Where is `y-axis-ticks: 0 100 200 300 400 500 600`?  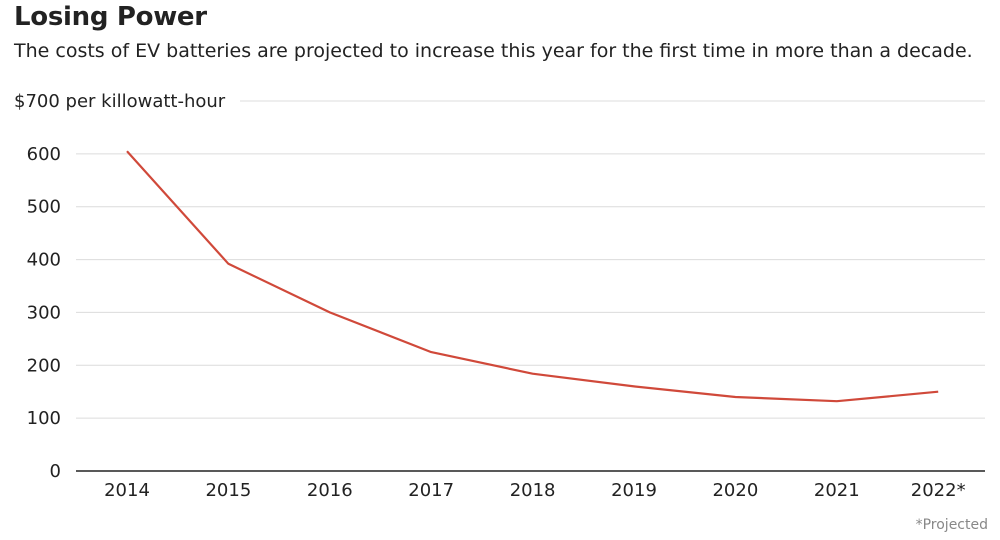
y-axis-ticks: 0 100 200 300 400 500 600 is located at coordinates (44, 313).